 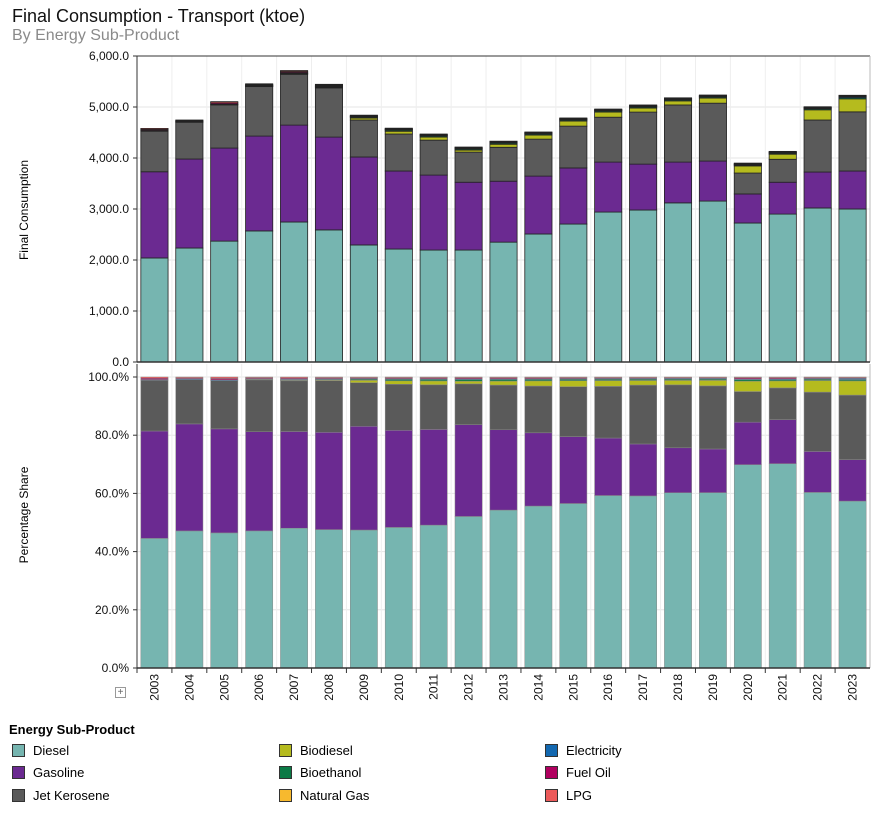 I want to click on bar-segment-diesel-2016, so click(x=608, y=287).